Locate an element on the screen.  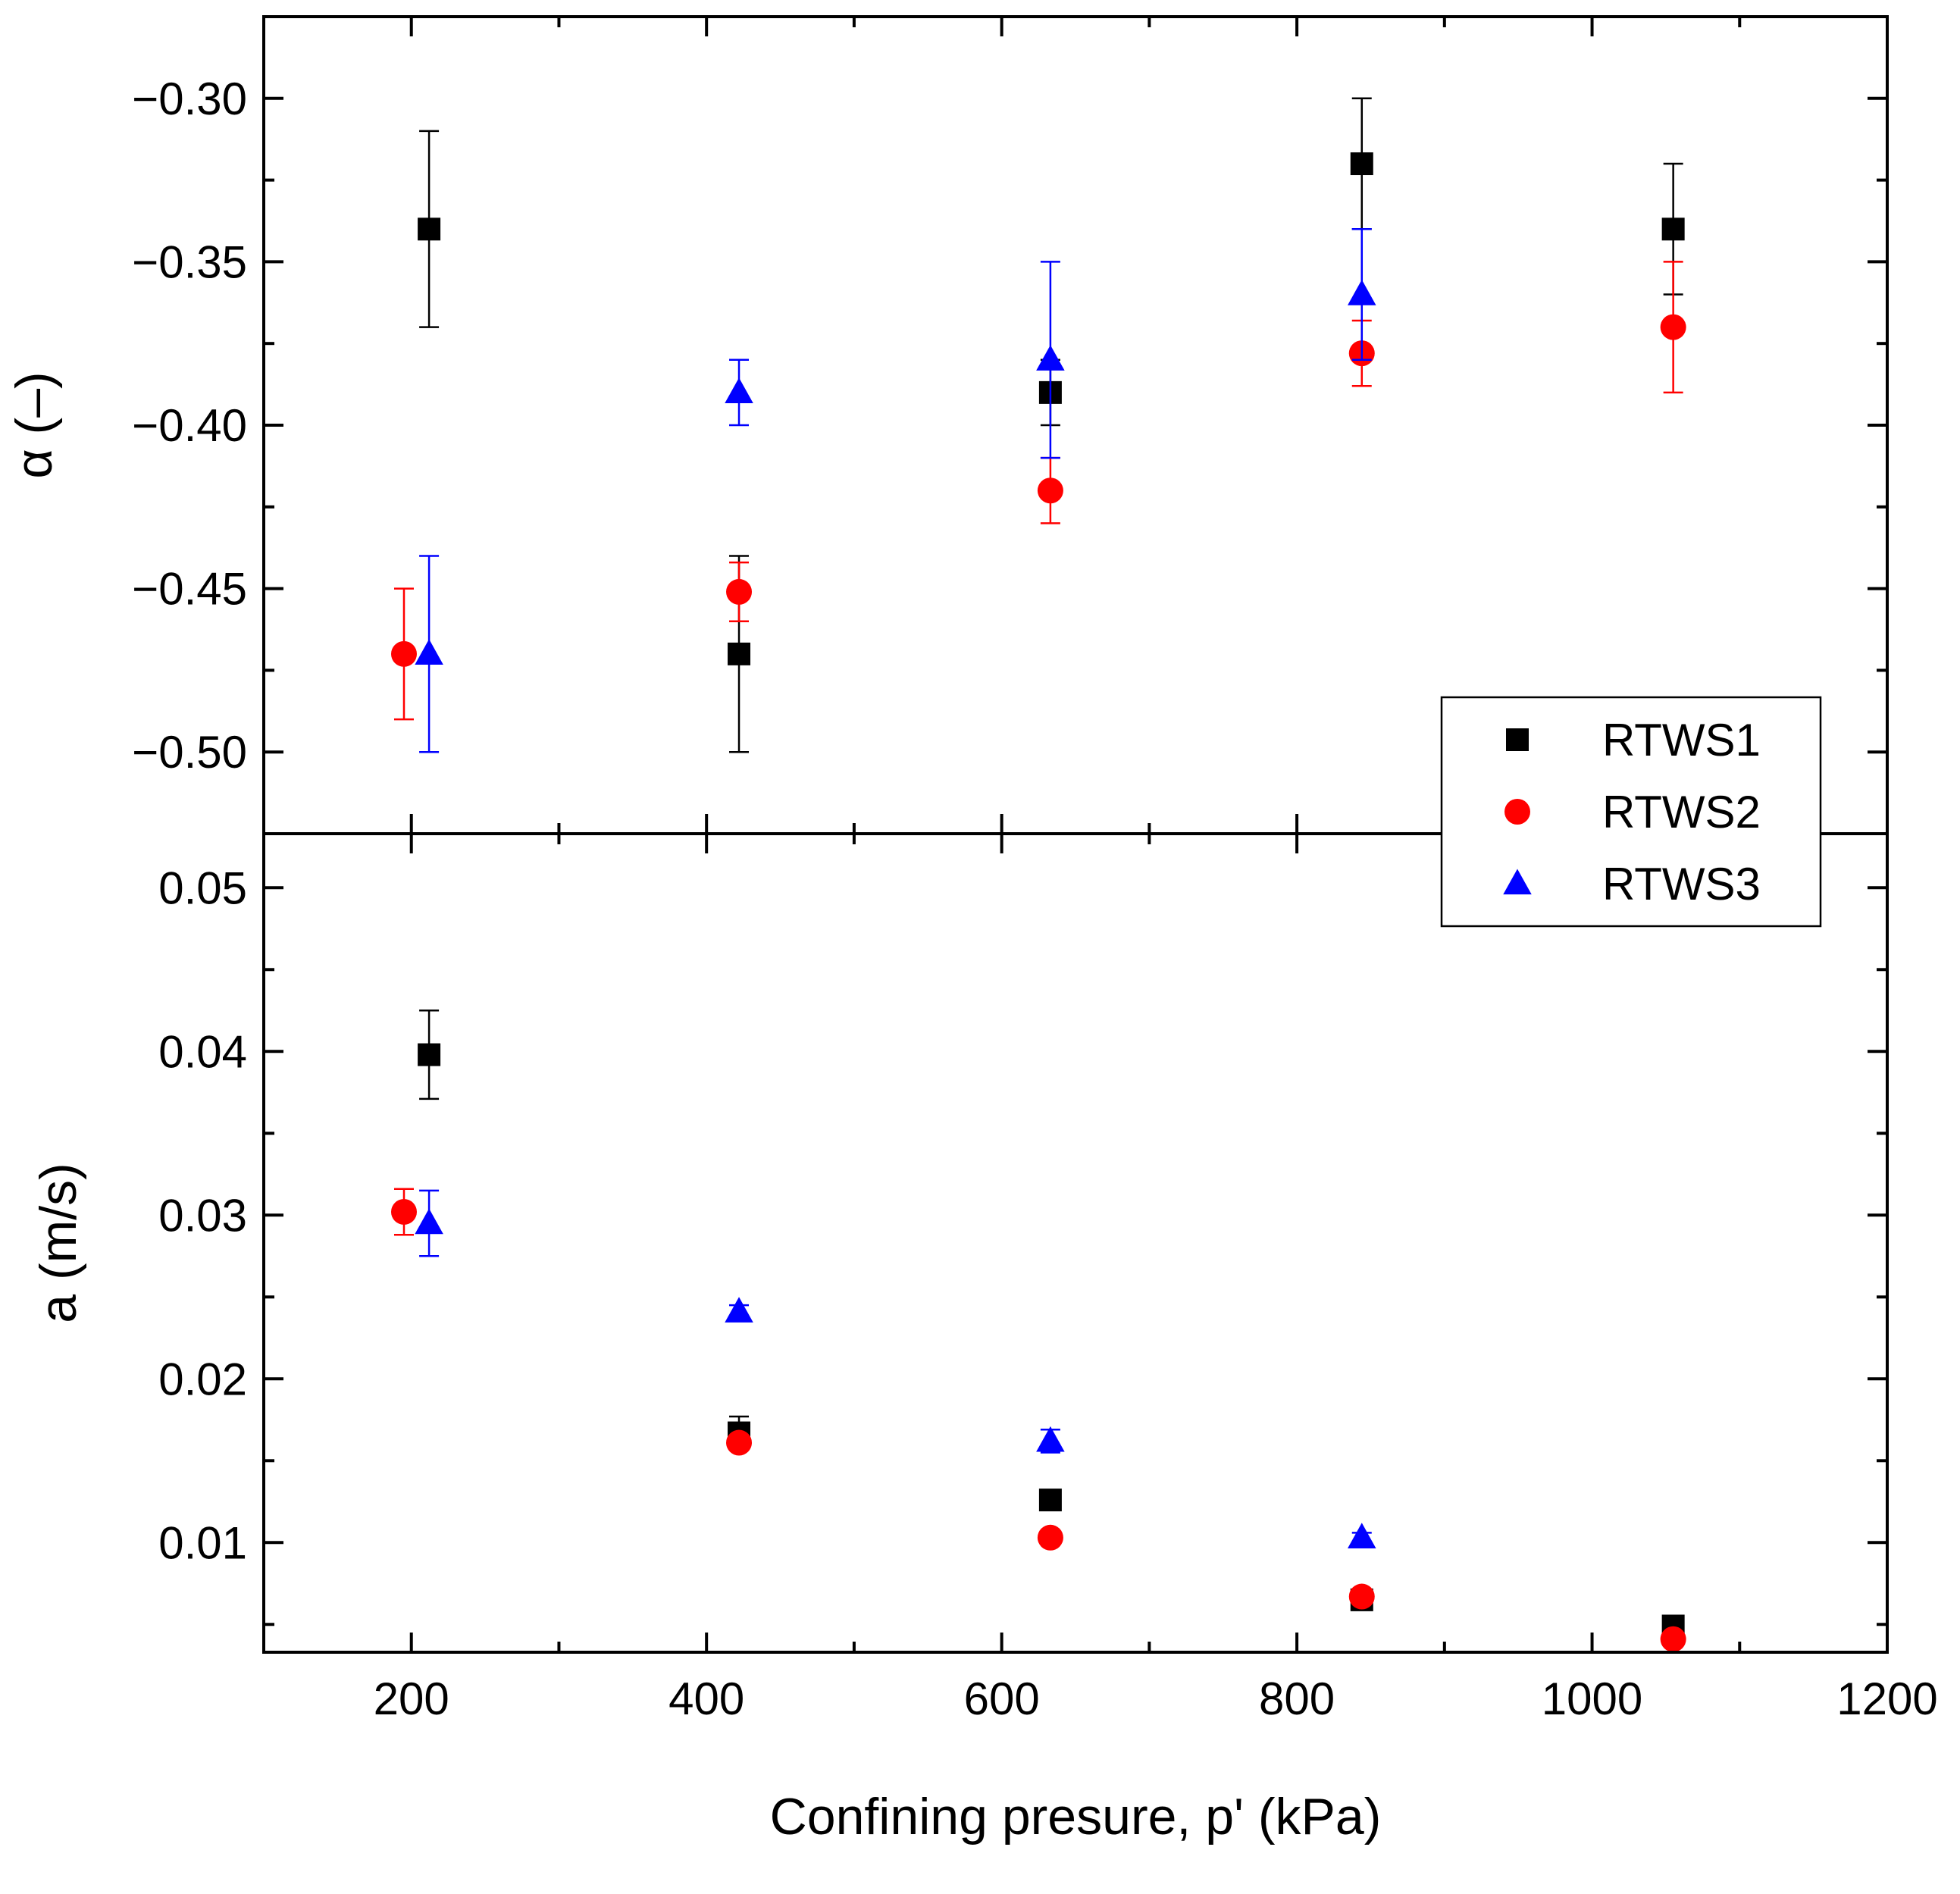
top-y-axis-title: α (–) is located at coordinates (34, 424).